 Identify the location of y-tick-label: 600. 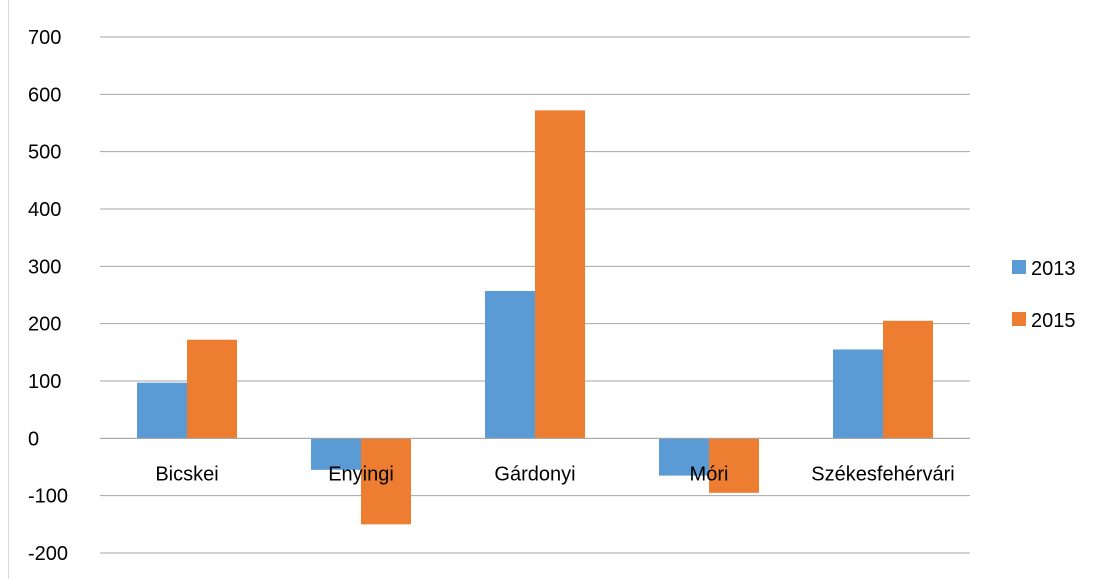
(44, 95).